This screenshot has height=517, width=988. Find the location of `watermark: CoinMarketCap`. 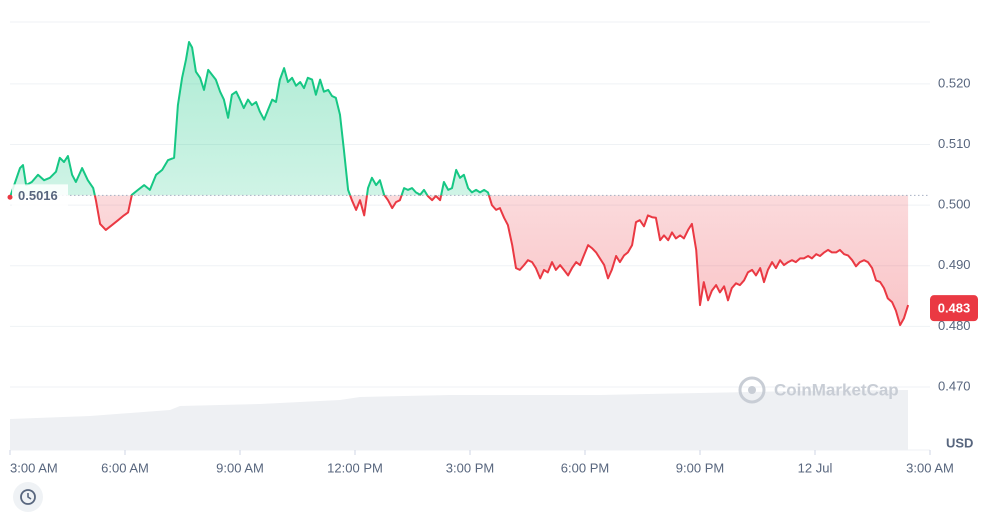

watermark: CoinMarketCap is located at coordinates (818, 390).